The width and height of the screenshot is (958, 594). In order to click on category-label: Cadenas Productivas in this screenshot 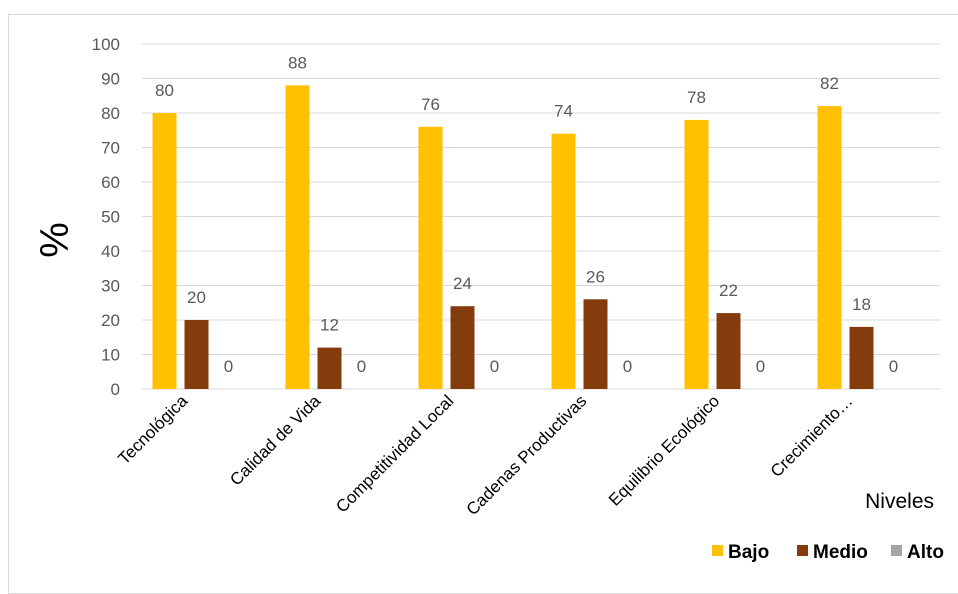, I will do `click(527, 455)`.